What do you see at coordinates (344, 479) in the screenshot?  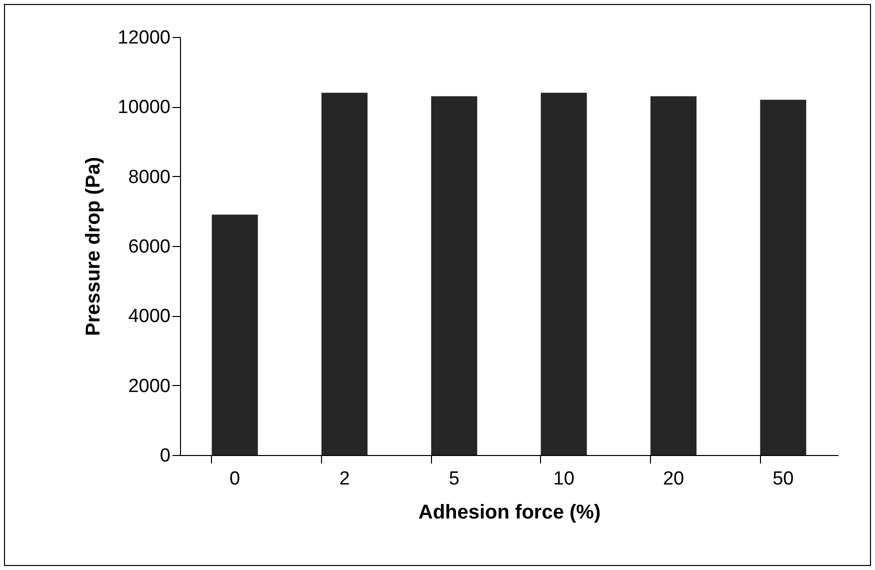 I see `x-tick-label: 2` at bounding box center [344, 479].